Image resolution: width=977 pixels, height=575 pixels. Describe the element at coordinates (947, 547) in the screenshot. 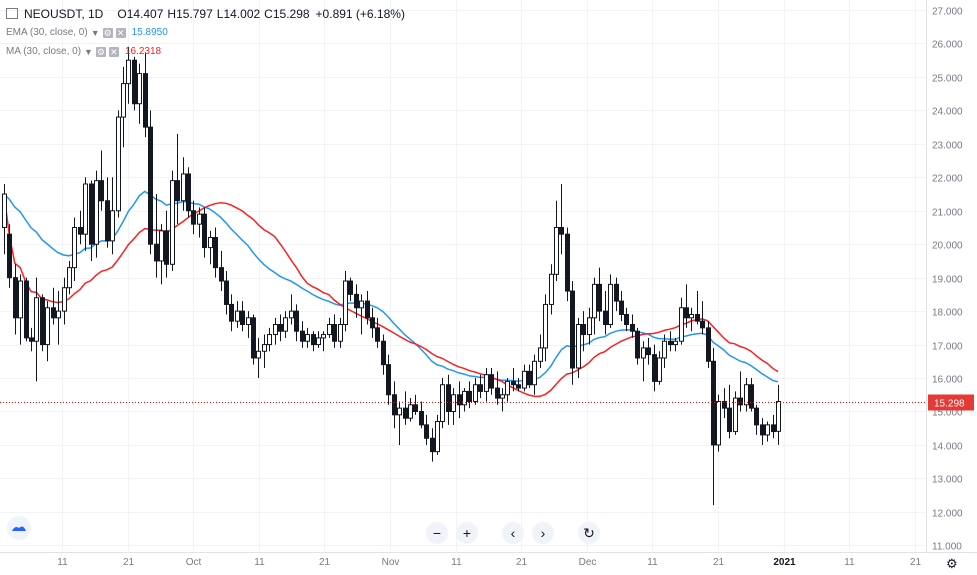

I see `y-tick-label: 11.000` at that location.